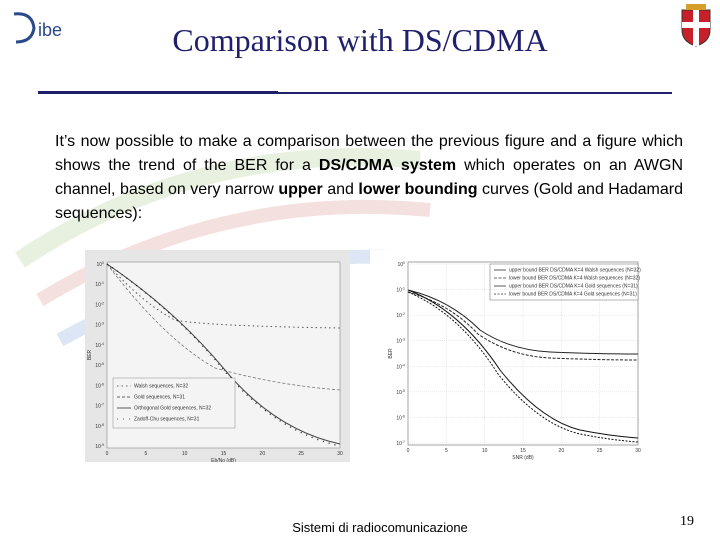 This screenshot has width=720, height=540. I want to click on legend-label: Orthogonal Gold sequences, N=32, so click(172, 409).